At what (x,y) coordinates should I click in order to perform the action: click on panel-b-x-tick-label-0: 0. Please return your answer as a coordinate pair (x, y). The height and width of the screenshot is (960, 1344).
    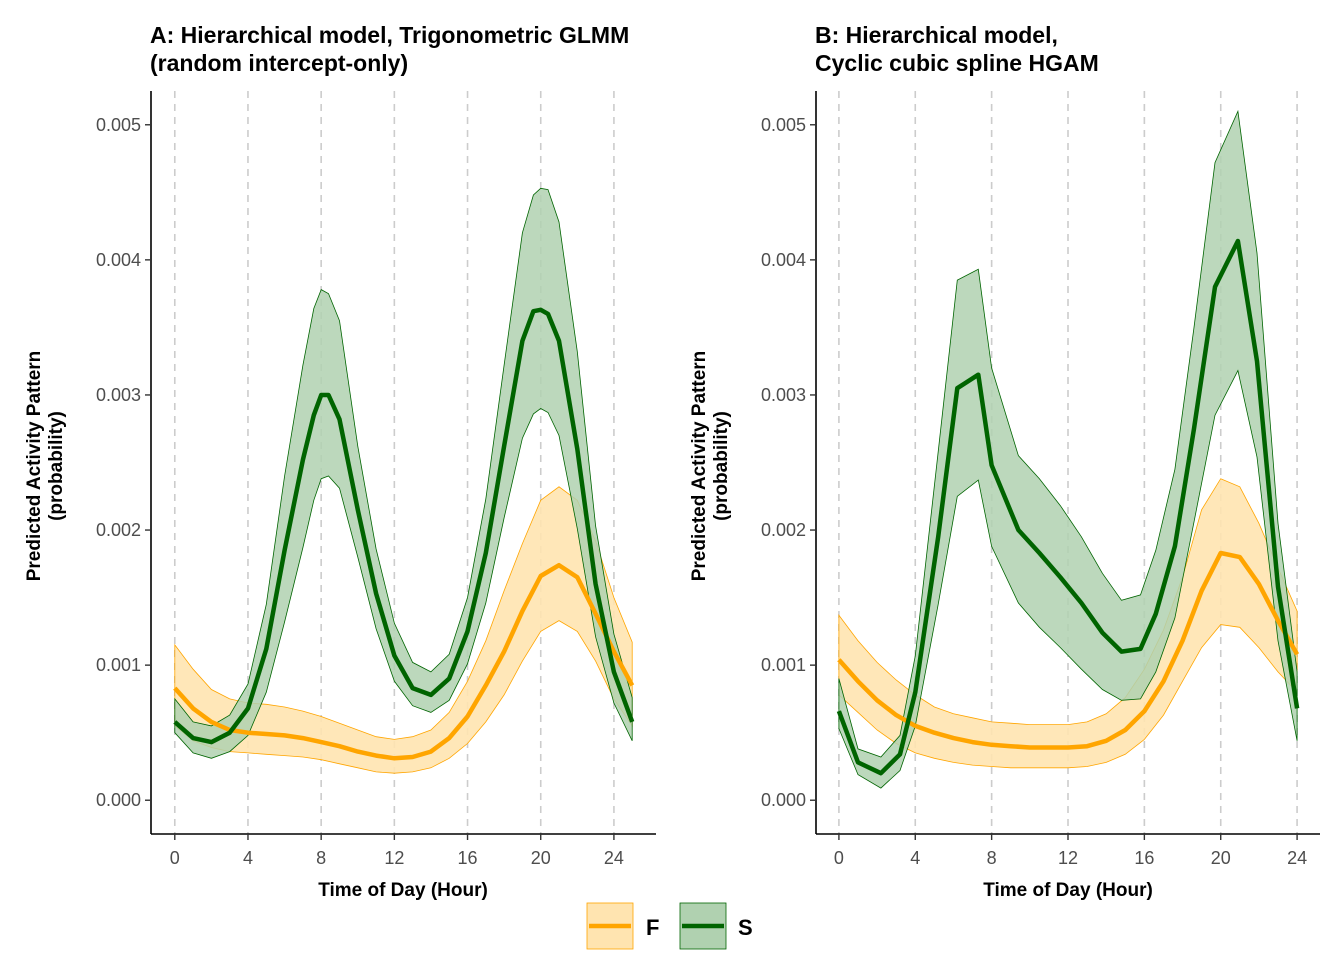
    Looking at the image, I should click on (839, 858).